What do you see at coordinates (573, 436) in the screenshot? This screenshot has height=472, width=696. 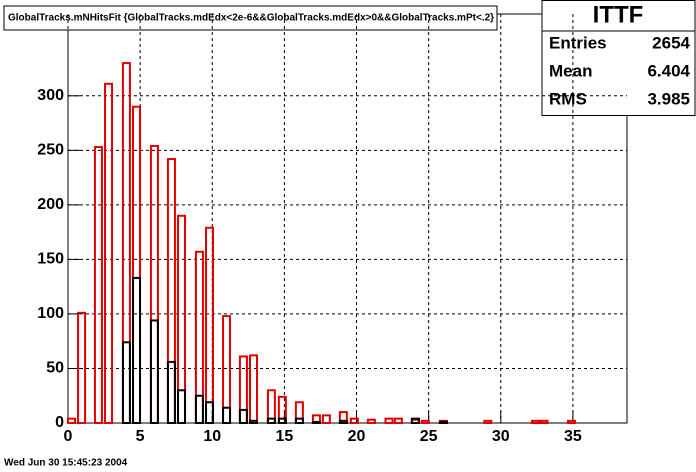 I see `x-tick-label: 35` at bounding box center [573, 436].